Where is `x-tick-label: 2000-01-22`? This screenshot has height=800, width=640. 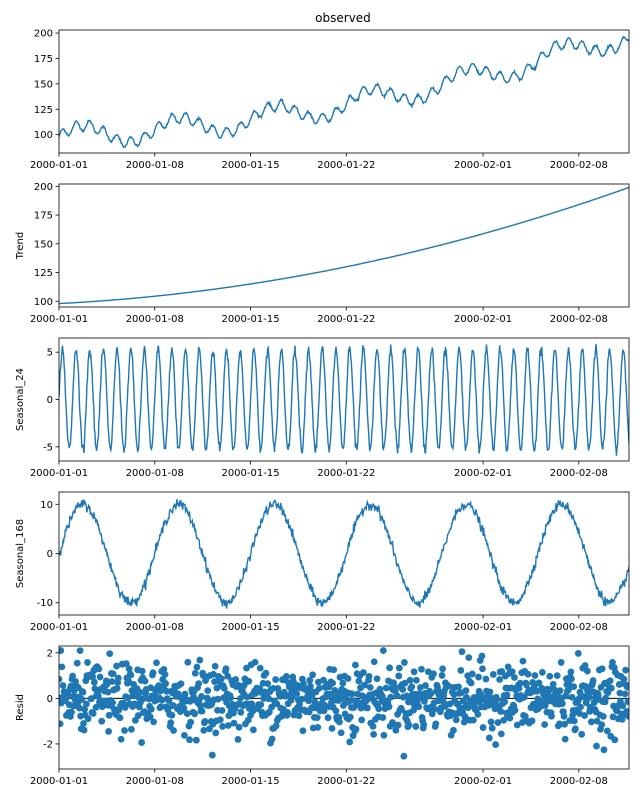 x-tick-label: 2000-01-22 is located at coordinates (346, 165).